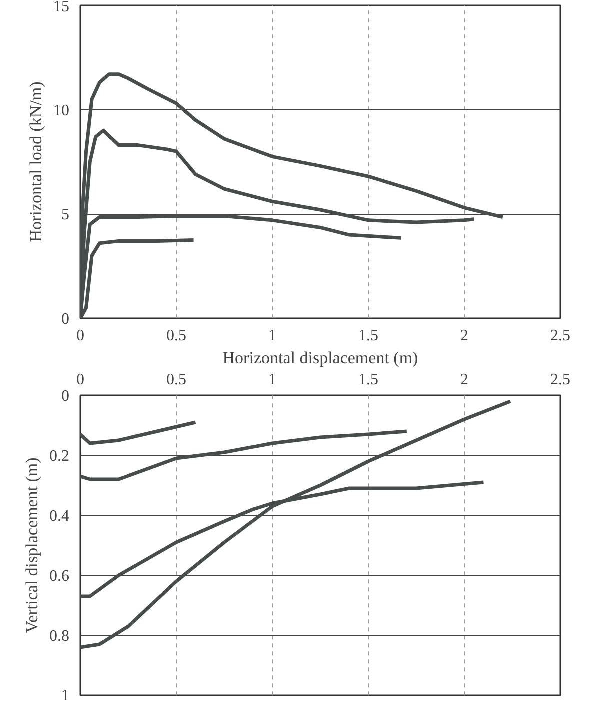  I want to click on x2-tick-label: 2.5, so click(560, 380).